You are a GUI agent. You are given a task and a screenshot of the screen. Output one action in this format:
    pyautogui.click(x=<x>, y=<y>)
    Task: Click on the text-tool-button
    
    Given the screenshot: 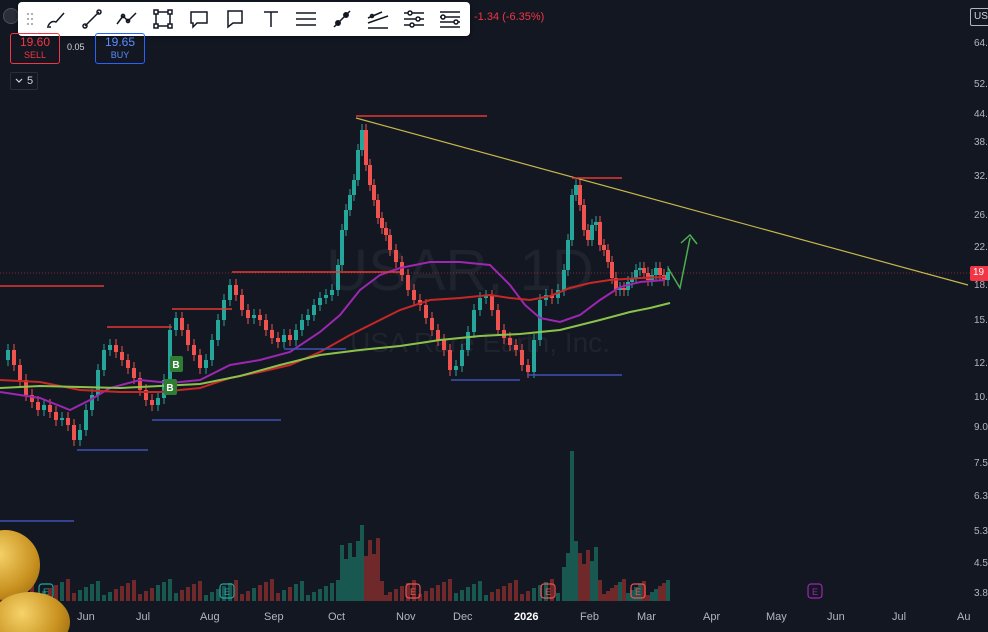 What is the action you would take?
    pyautogui.click(x=271, y=19)
    